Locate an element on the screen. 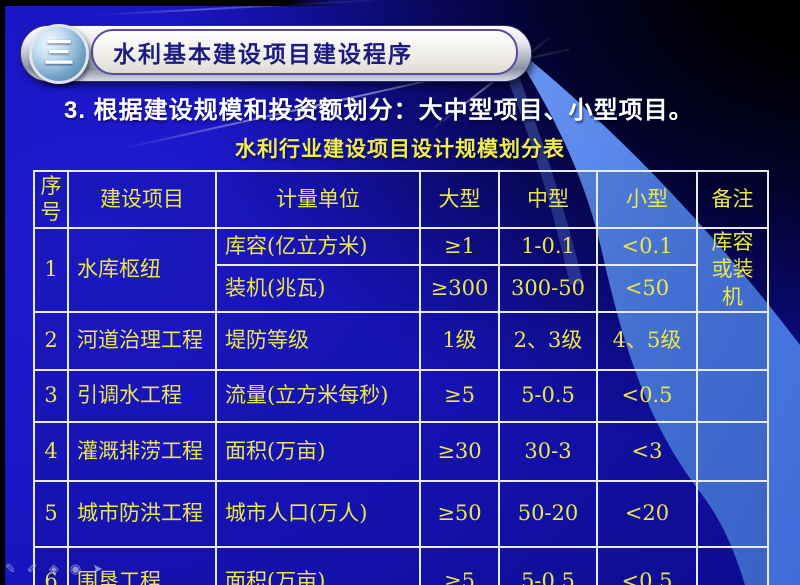  left-black-edge is located at coordinates (2, 292).